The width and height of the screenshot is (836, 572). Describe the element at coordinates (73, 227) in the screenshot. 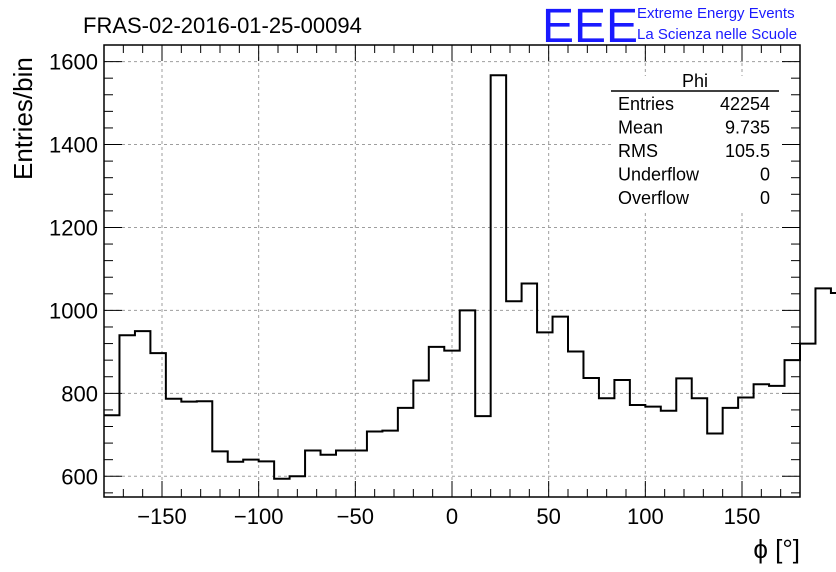

I see `y-tick-label: 1200` at that location.